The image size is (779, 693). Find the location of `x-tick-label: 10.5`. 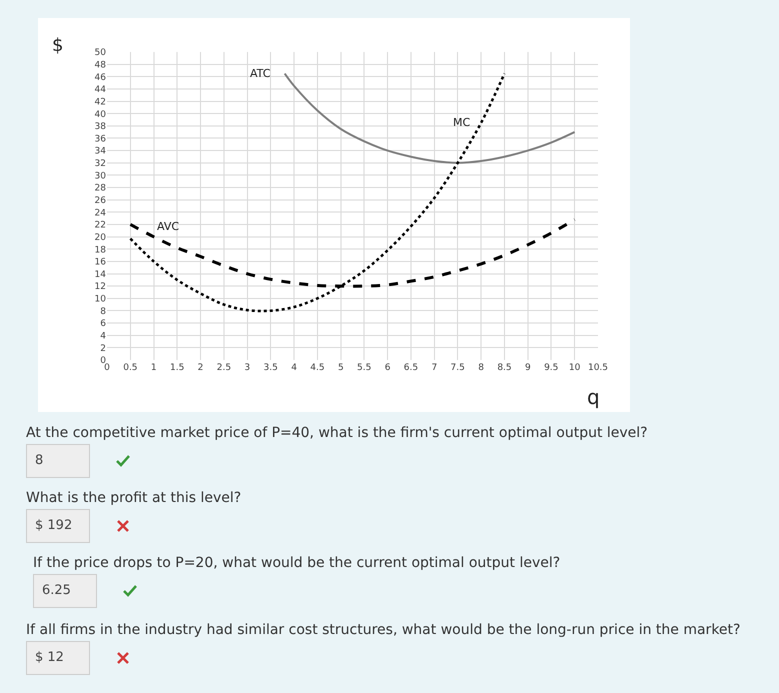

x-tick-label: 10.5 is located at coordinates (598, 368).